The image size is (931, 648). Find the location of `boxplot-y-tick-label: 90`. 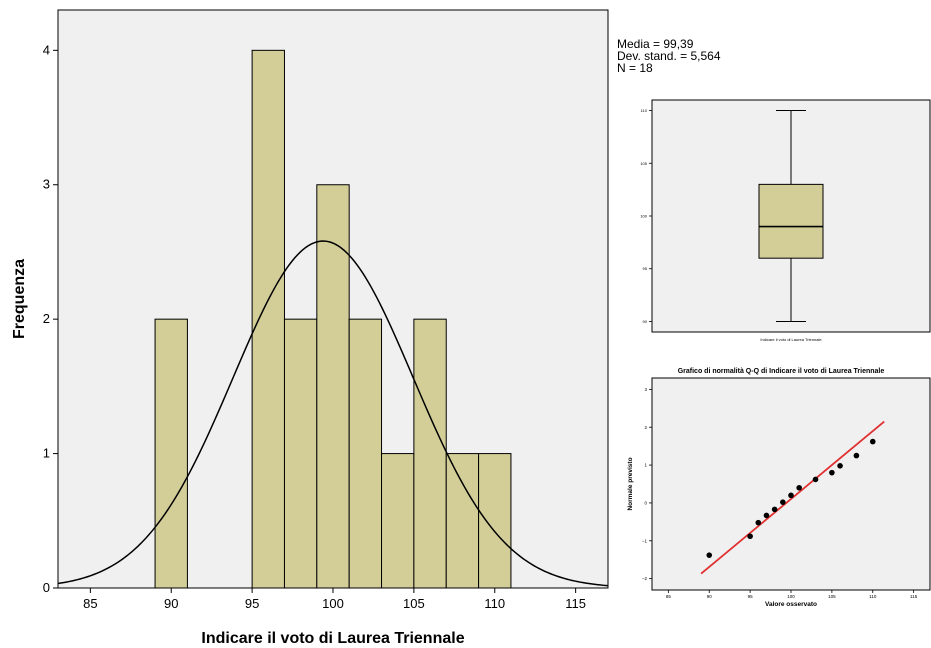

boxplot-y-tick-label: 90 is located at coordinates (645, 321).